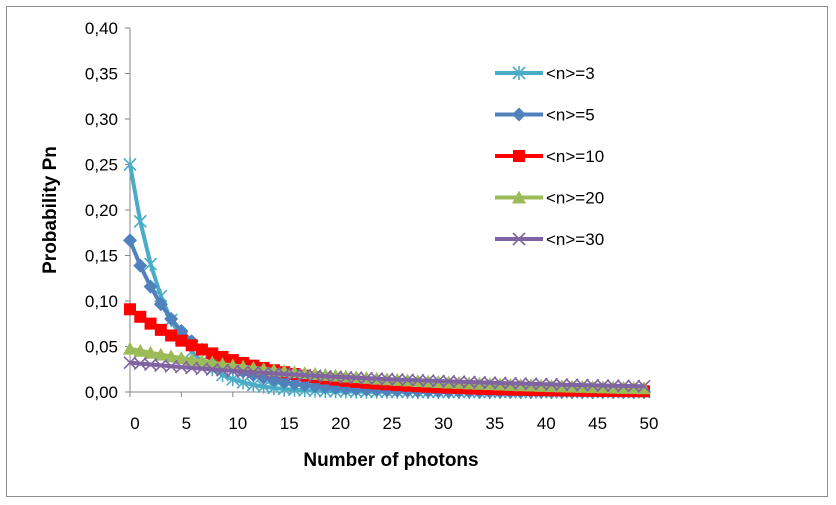  Describe the element at coordinates (101, 74) in the screenshot. I see `y-tick-label: 0,35` at that location.